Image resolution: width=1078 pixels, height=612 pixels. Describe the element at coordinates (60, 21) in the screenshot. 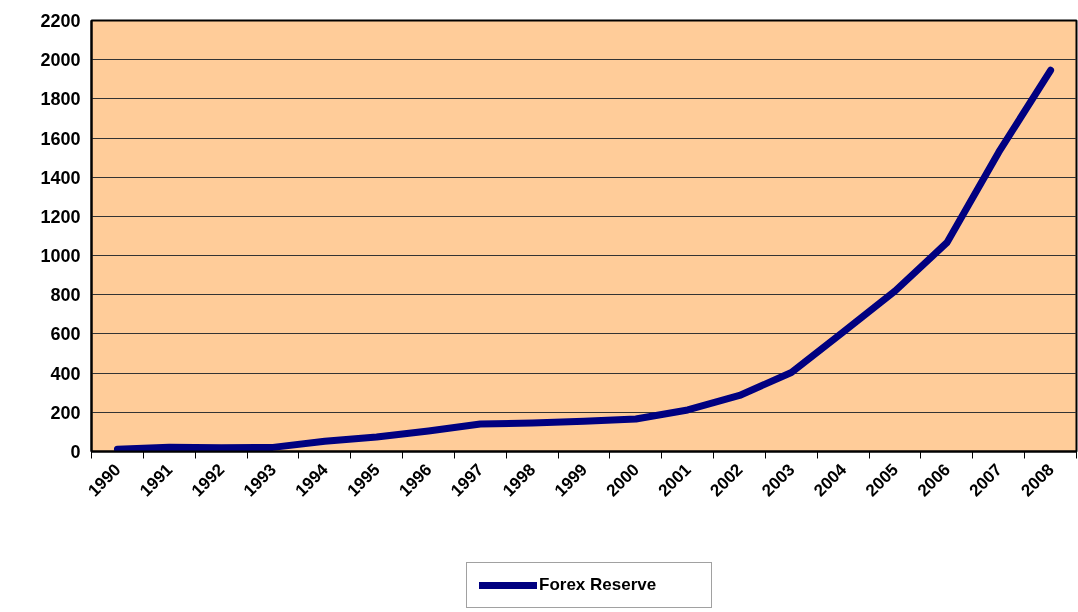

I see `y-tick-label: 2200` at that location.